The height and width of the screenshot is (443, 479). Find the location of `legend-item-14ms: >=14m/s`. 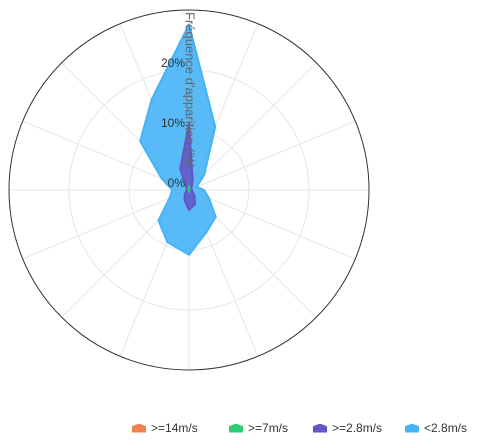

legend-item-14ms: >=14m/s is located at coordinates (165, 428).